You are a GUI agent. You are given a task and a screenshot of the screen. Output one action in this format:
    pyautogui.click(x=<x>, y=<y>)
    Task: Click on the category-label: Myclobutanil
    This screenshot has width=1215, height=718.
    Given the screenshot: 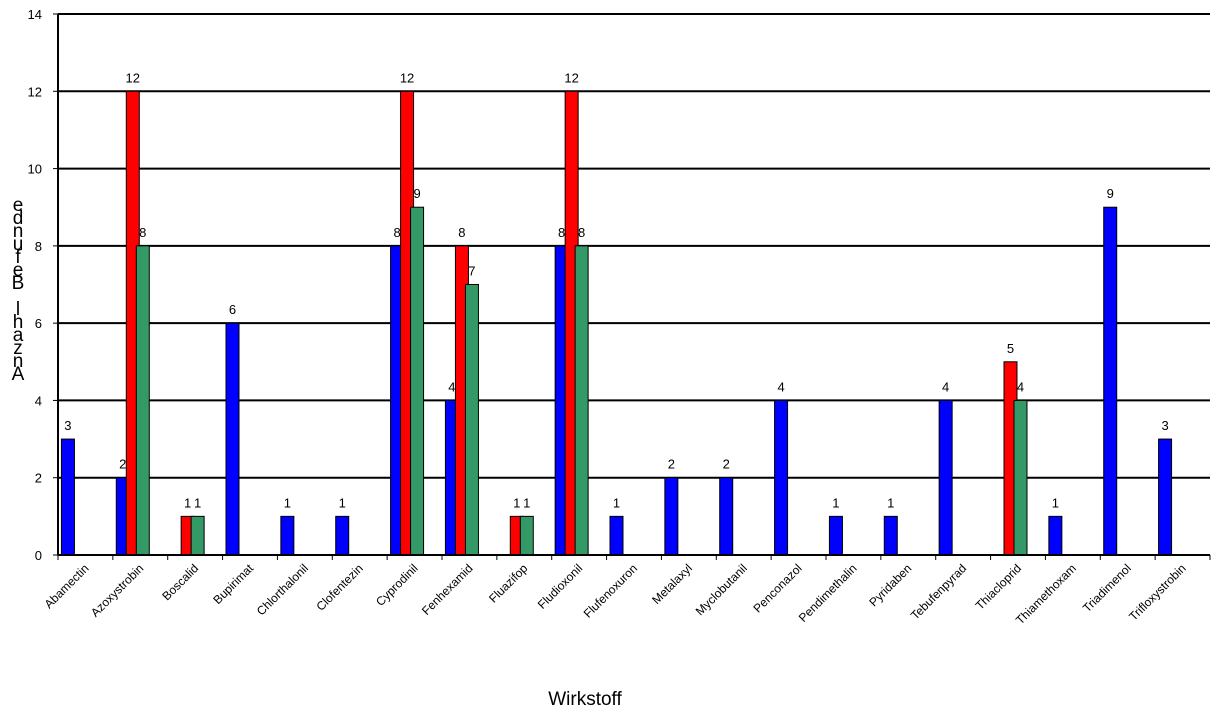 What is the action you would take?
    pyautogui.click(x=721, y=589)
    